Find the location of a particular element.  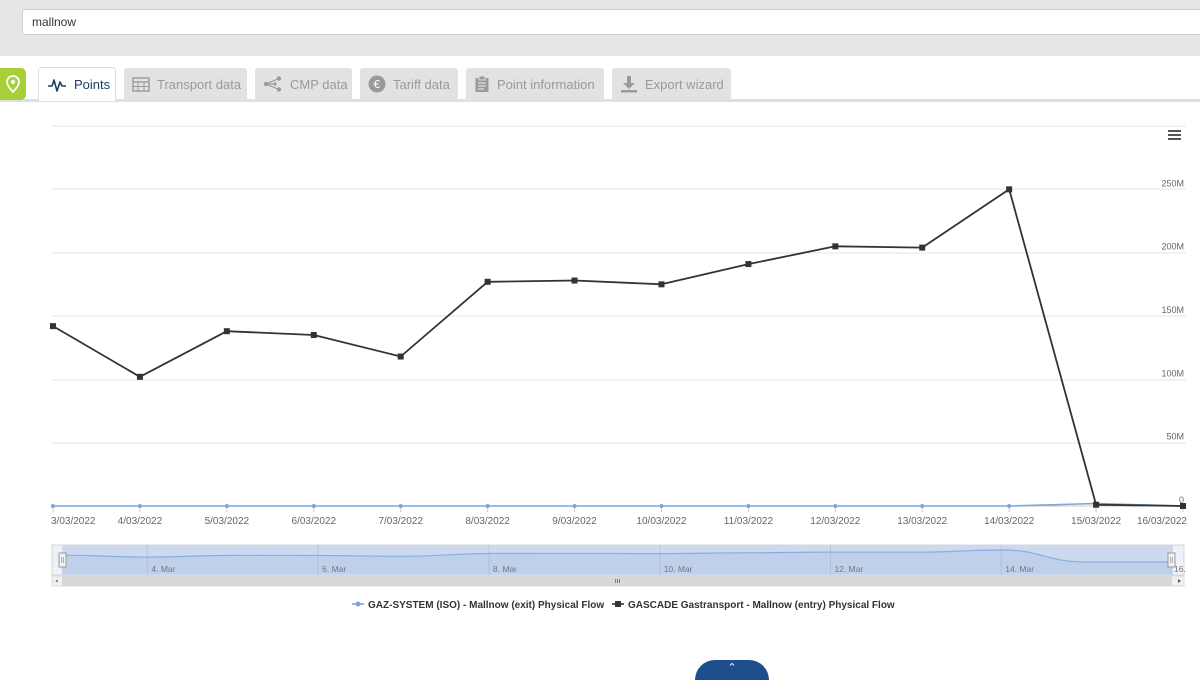

navigator-handle-right is located at coordinates (1171, 560).